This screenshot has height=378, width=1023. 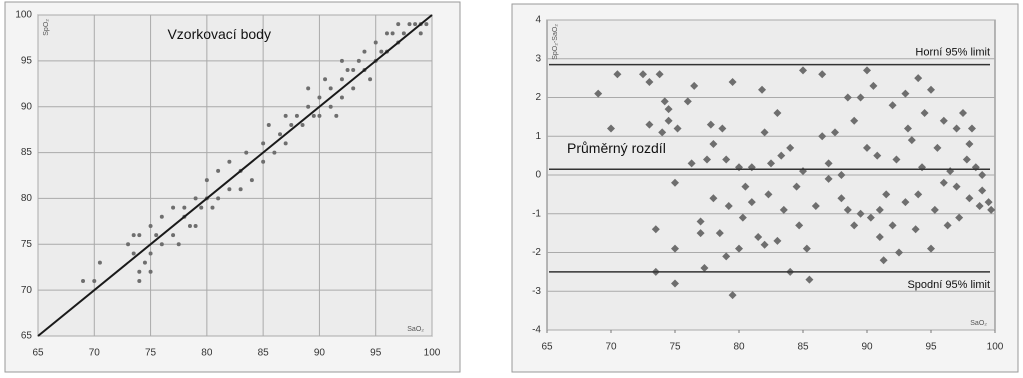 I want to click on x-tick-label: 70, so click(x=95, y=353).